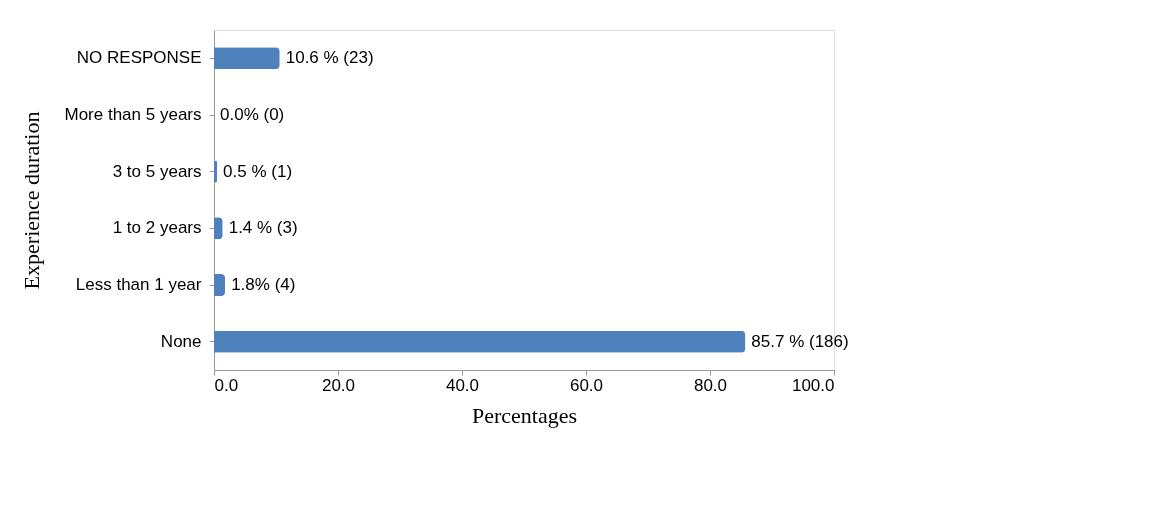 This screenshot has height=524, width=1172. Describe the element at coordinates (226, 385) in the screenshot. I see `x-tick-label: 0.0` at that location.